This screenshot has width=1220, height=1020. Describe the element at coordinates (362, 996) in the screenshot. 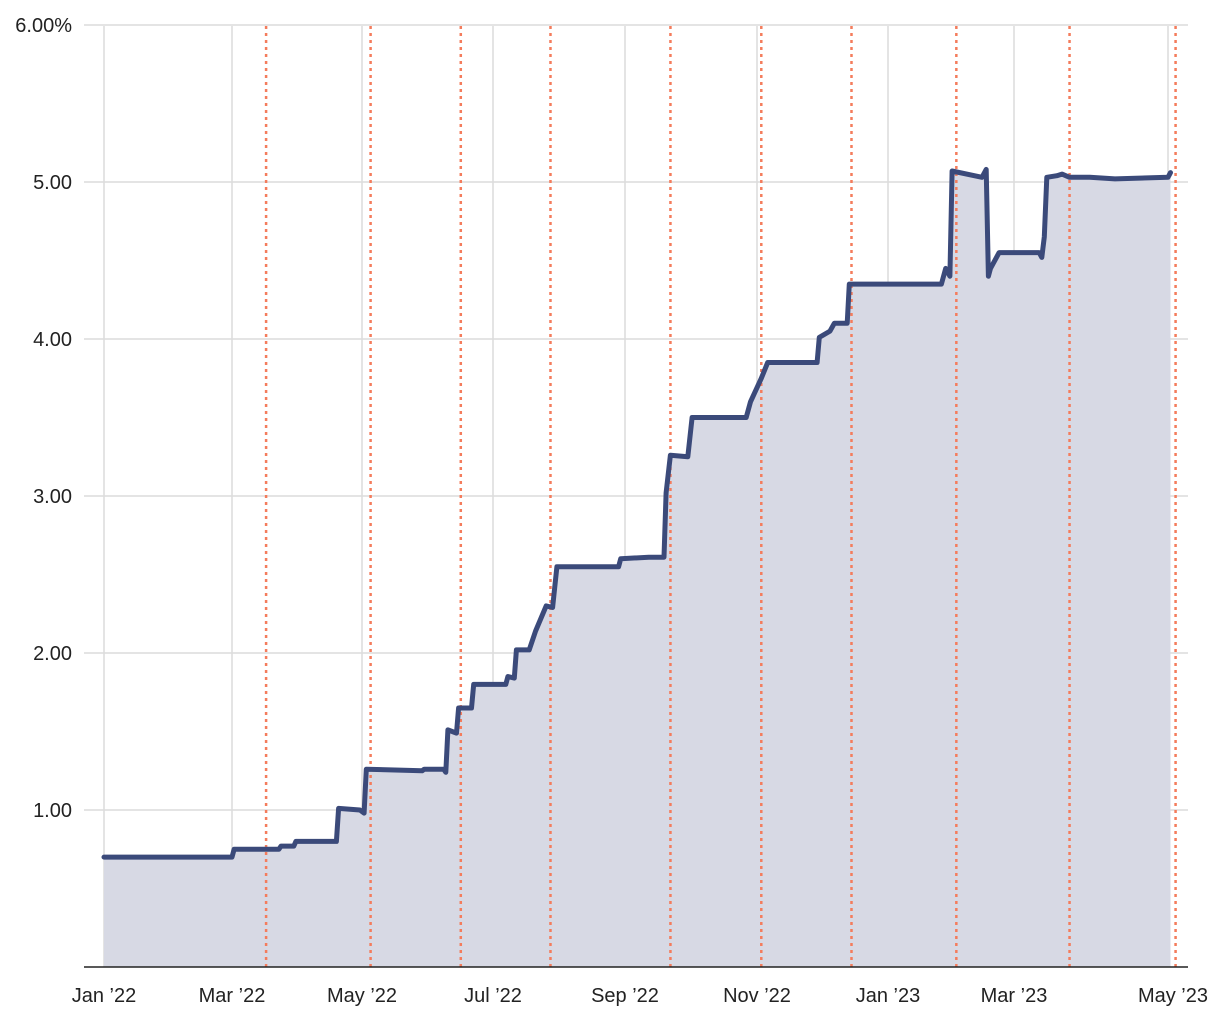

I see `x-tick-label: May ’22` at that location.